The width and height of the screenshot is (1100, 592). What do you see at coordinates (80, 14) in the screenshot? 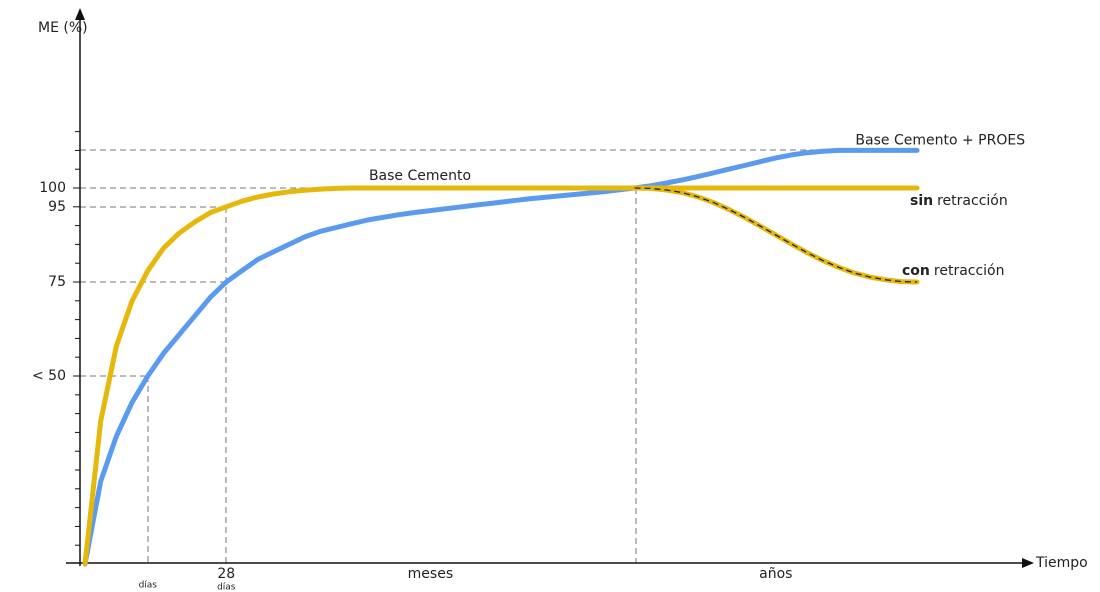
I see `y-axis-arrow` at bounding box center [80, 14].